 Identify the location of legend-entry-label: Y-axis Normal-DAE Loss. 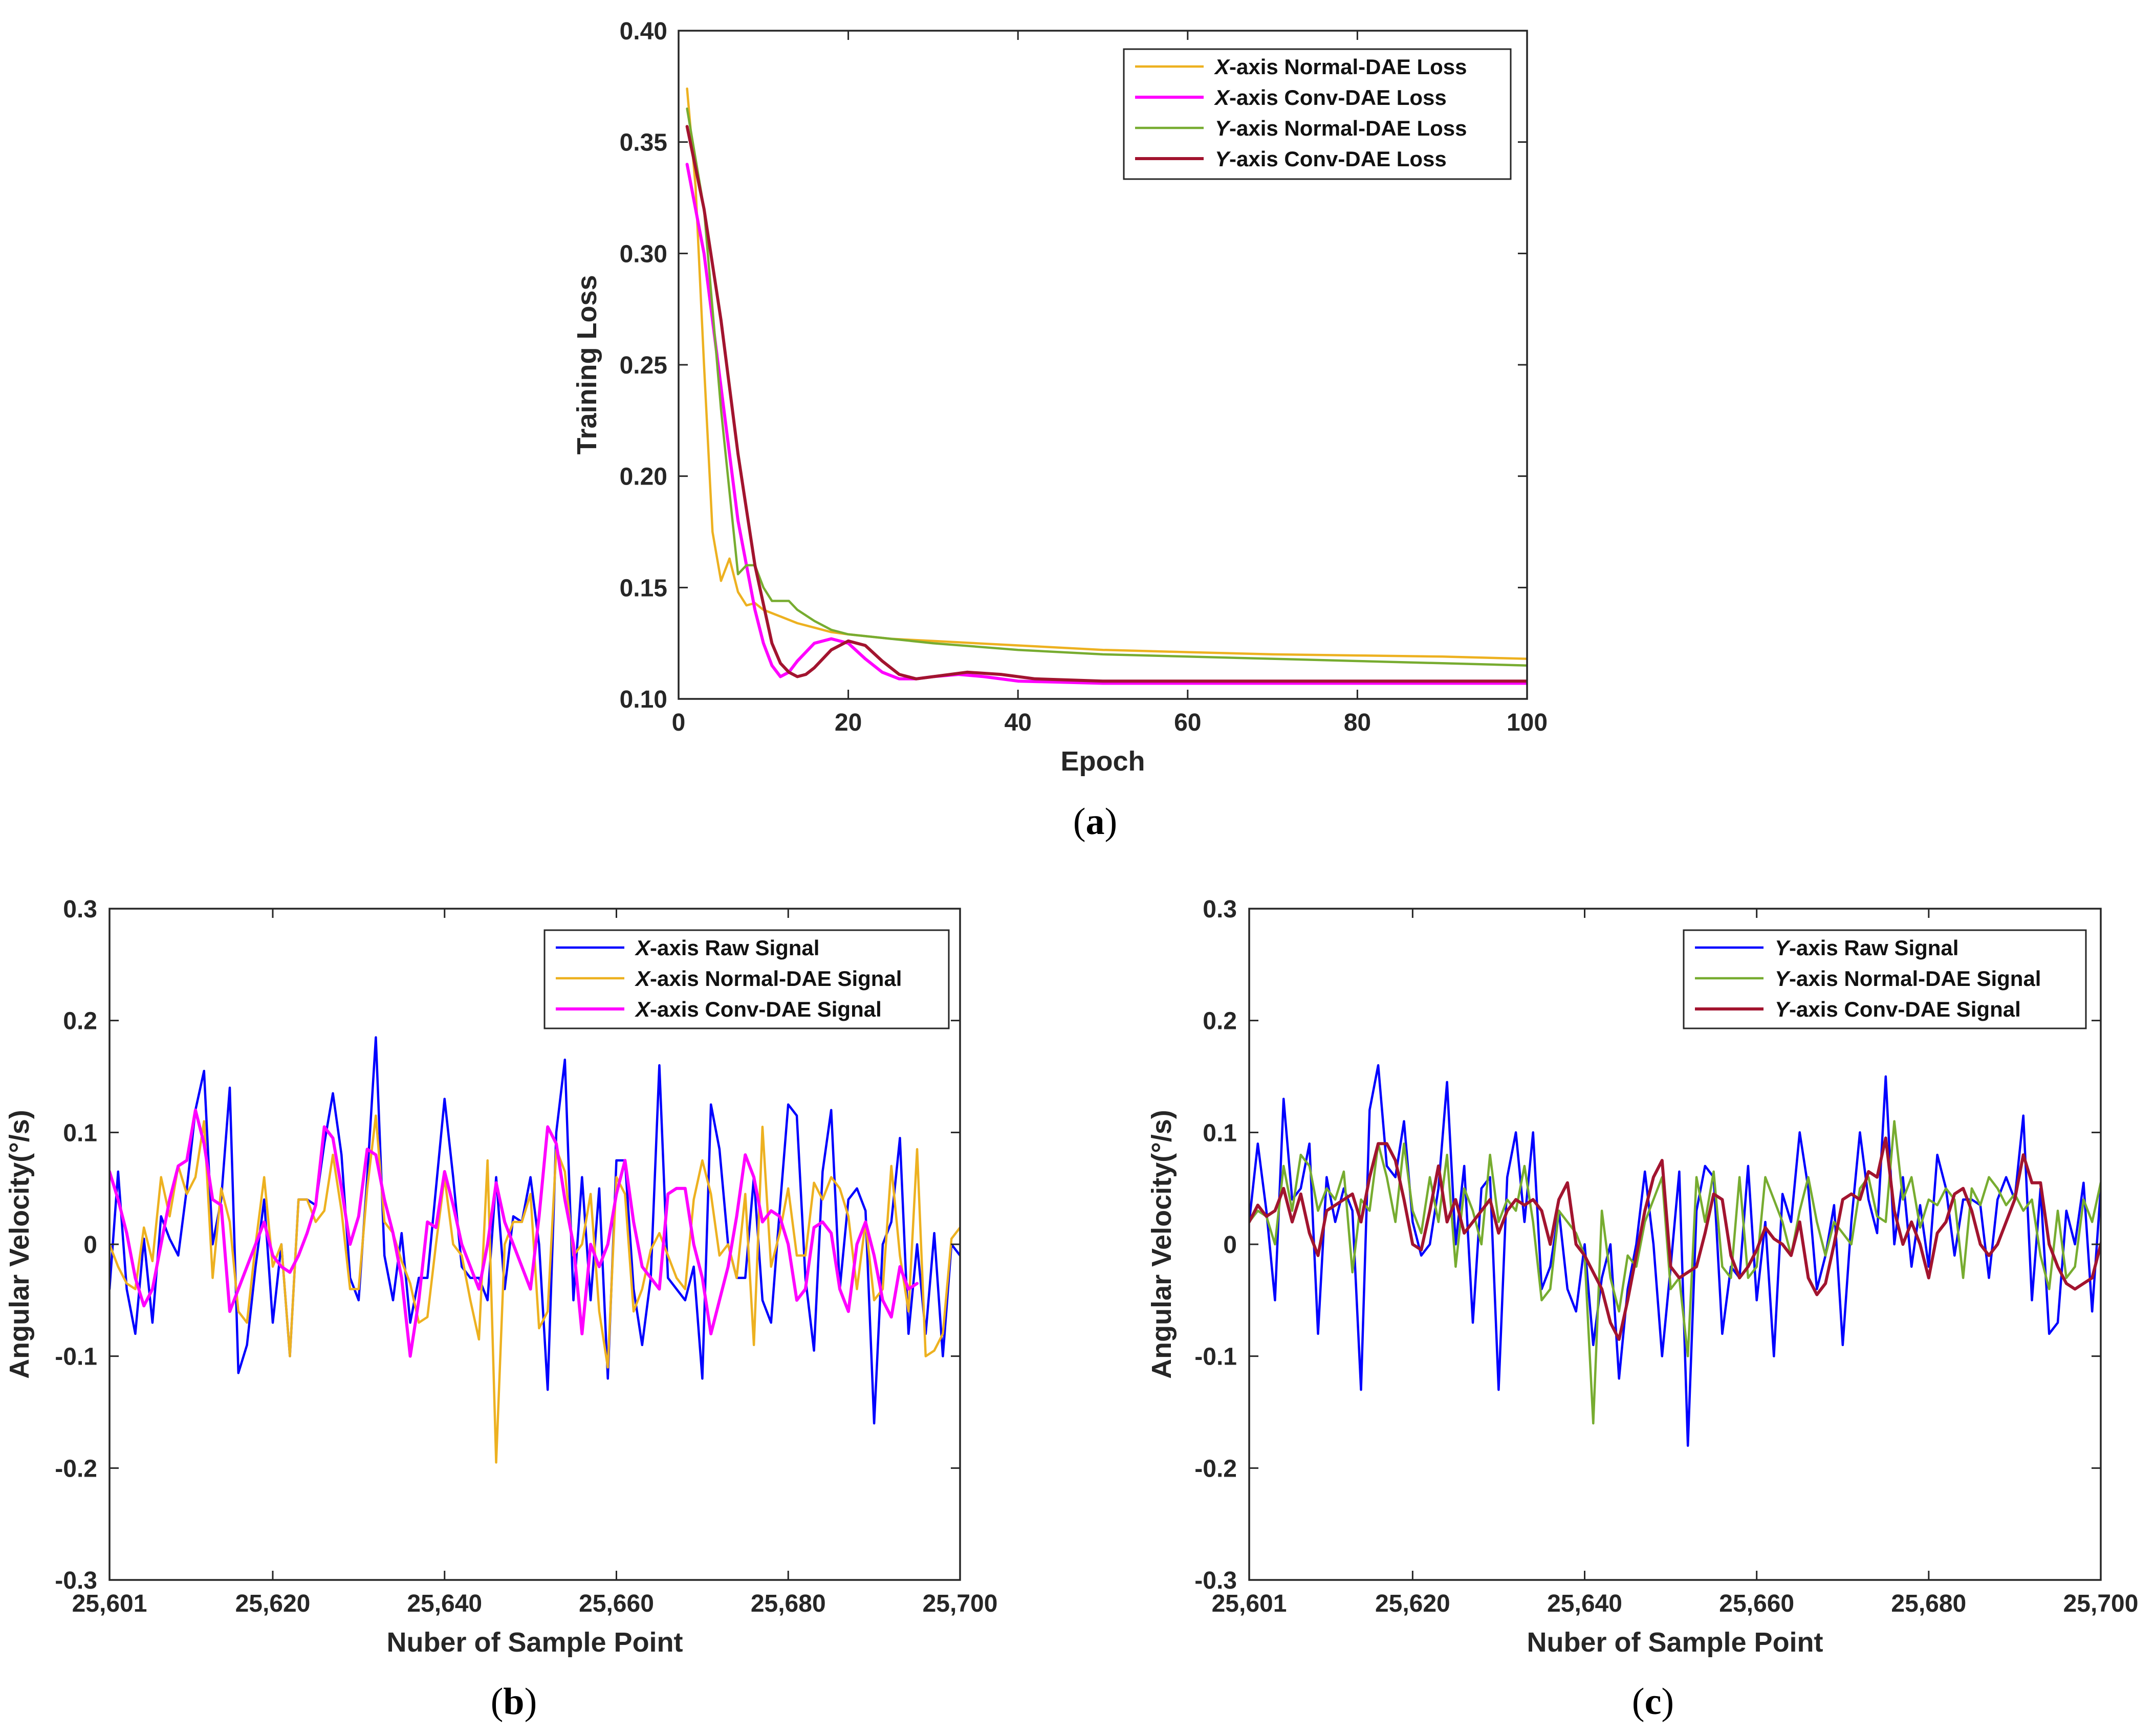
(1341, 128).